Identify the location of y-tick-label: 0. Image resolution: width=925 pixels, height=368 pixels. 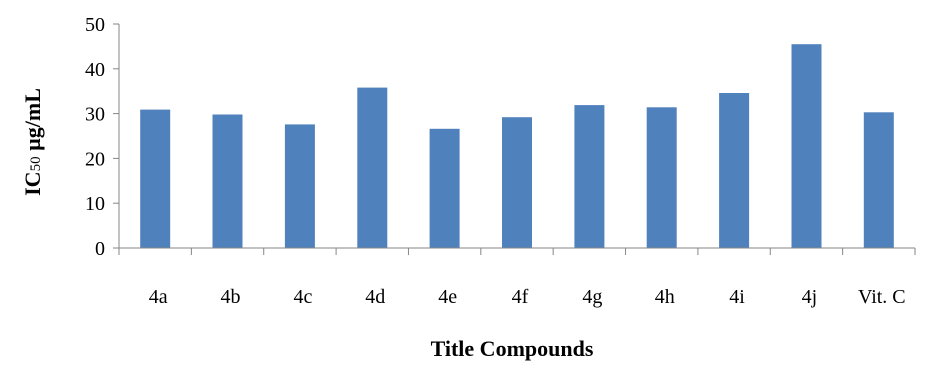
(100, 249).